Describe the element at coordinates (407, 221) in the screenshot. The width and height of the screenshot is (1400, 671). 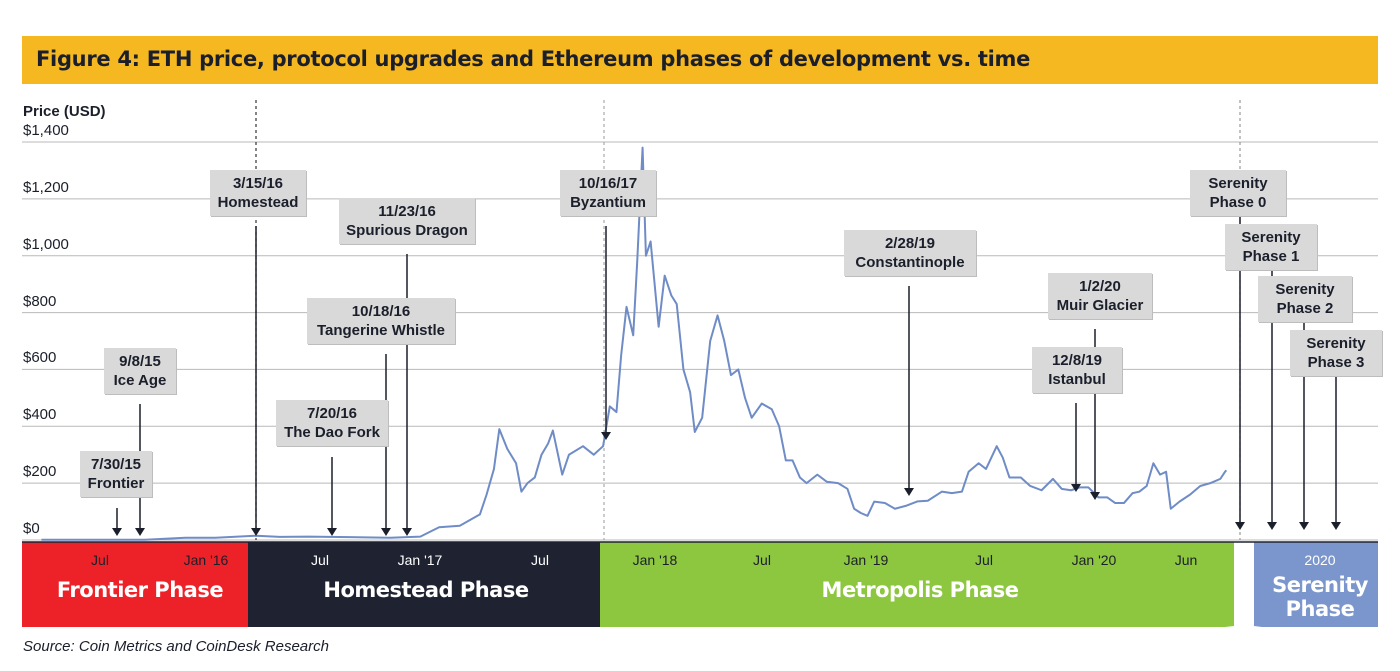
I see `annotation-callout: 11/23/16 Spurious Dragon` at that location.